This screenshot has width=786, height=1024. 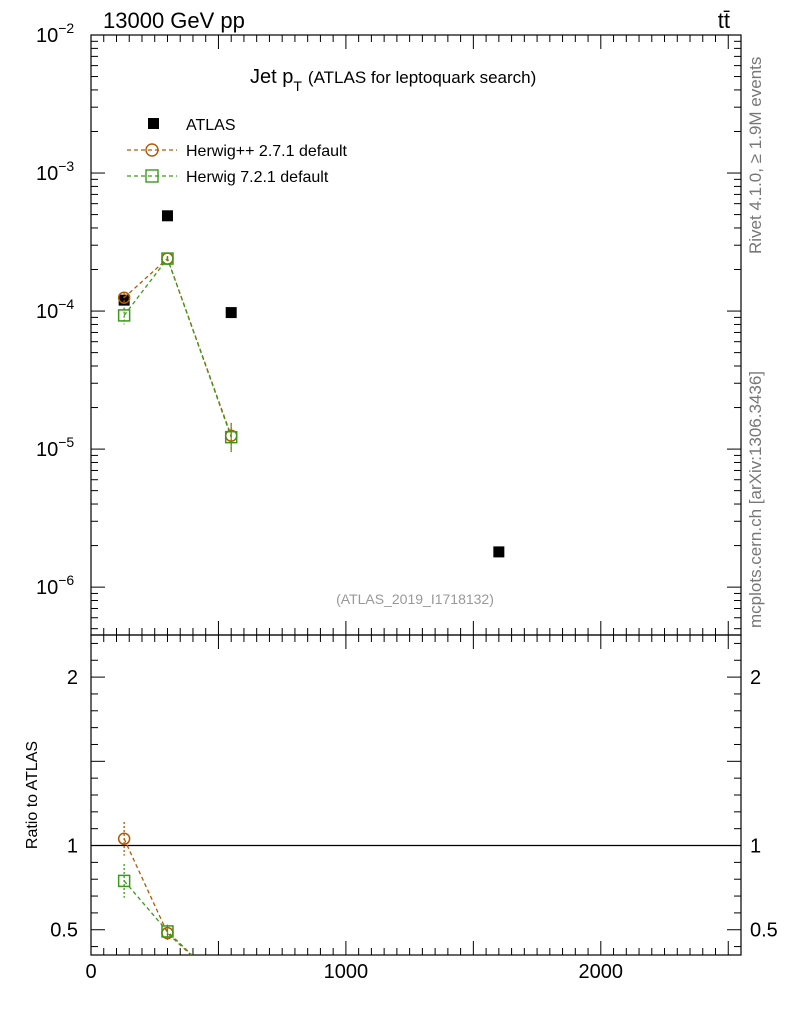 I want to click on y-tick-label-exponent: −4, so click(x=66, y=304).